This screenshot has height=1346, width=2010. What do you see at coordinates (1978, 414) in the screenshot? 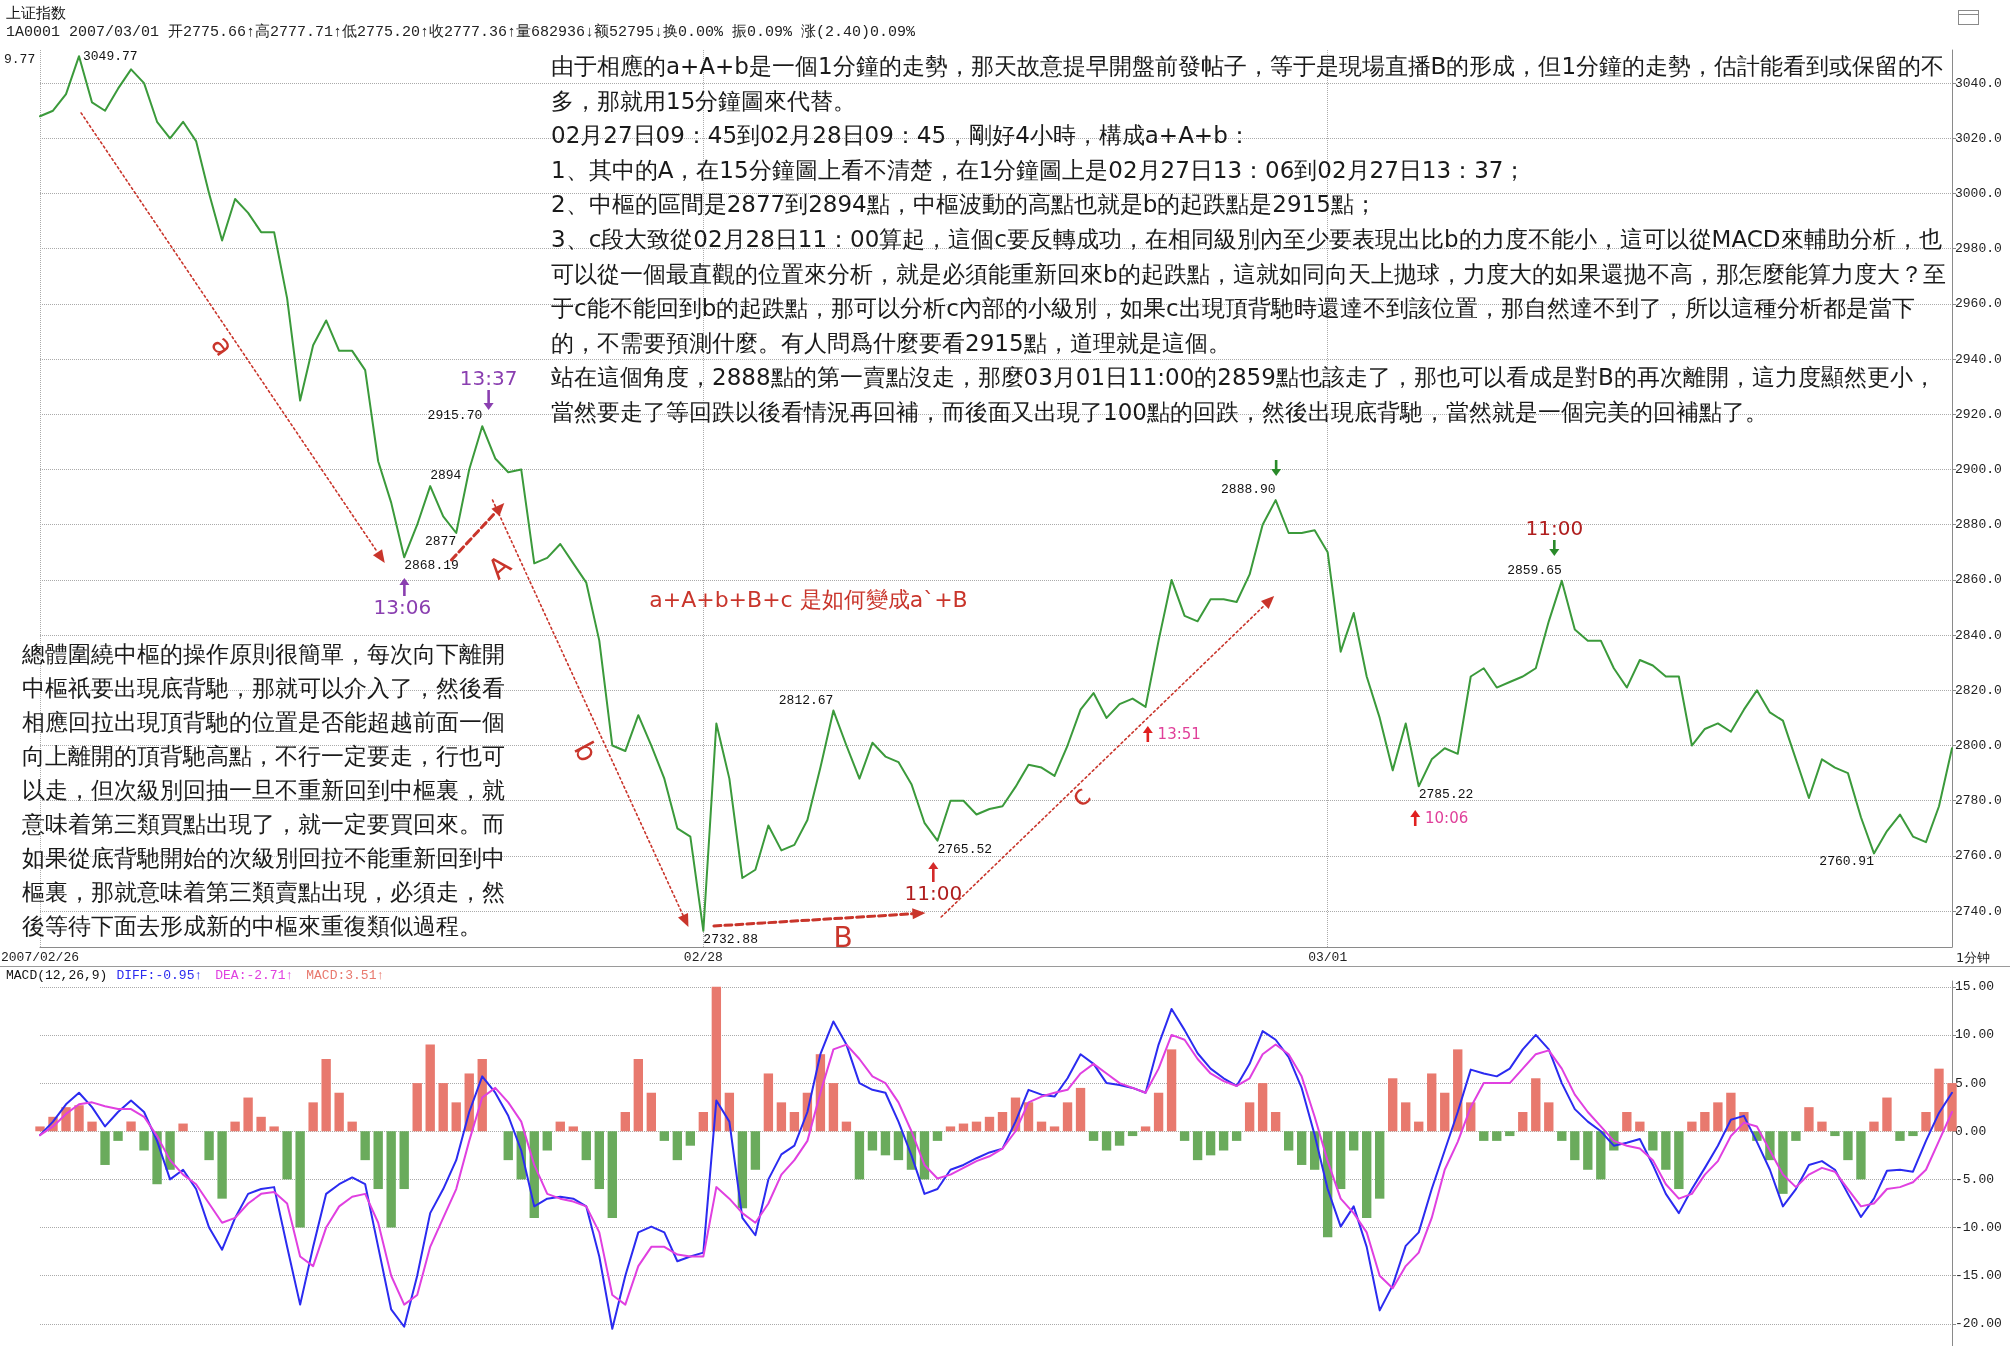
I see `y-tick-label: 2920.0` at bounding box center [1978, 414].